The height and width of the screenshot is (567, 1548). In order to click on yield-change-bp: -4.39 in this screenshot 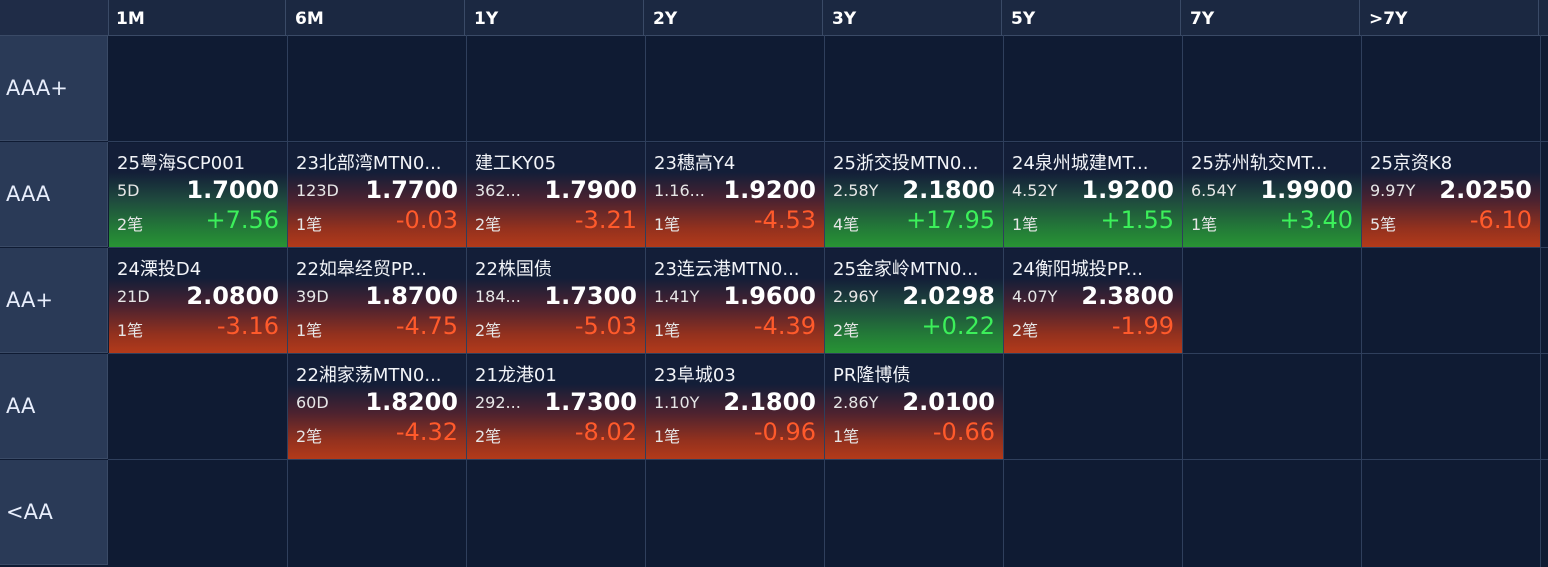, I will do `click(784, 326)`.